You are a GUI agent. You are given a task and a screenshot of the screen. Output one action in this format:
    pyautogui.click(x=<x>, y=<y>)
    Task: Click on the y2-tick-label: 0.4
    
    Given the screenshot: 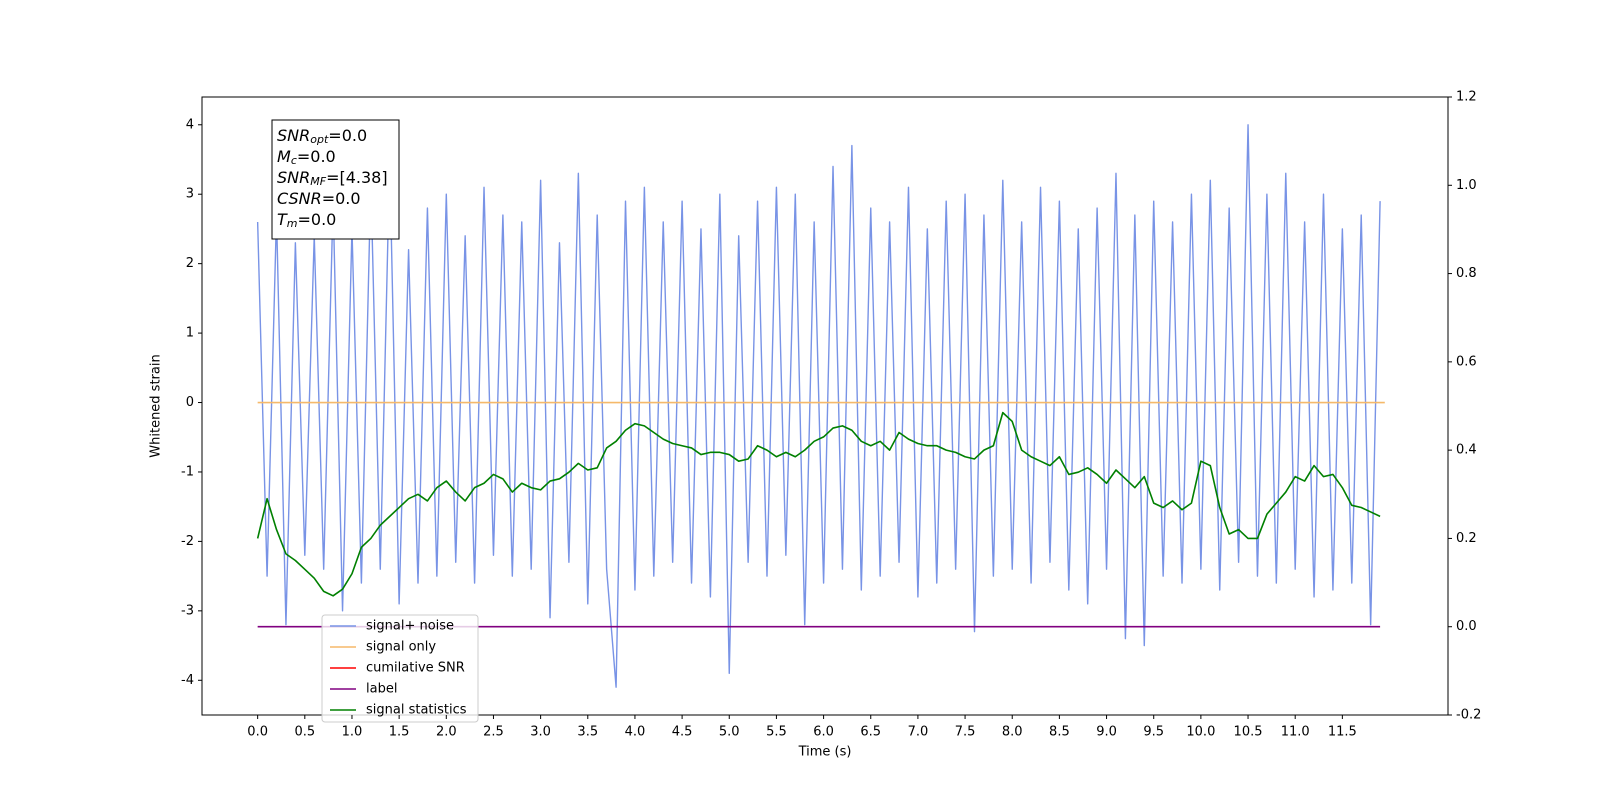 What is the action you would take?
    pyautogui.click(x=1466, y=450)
    